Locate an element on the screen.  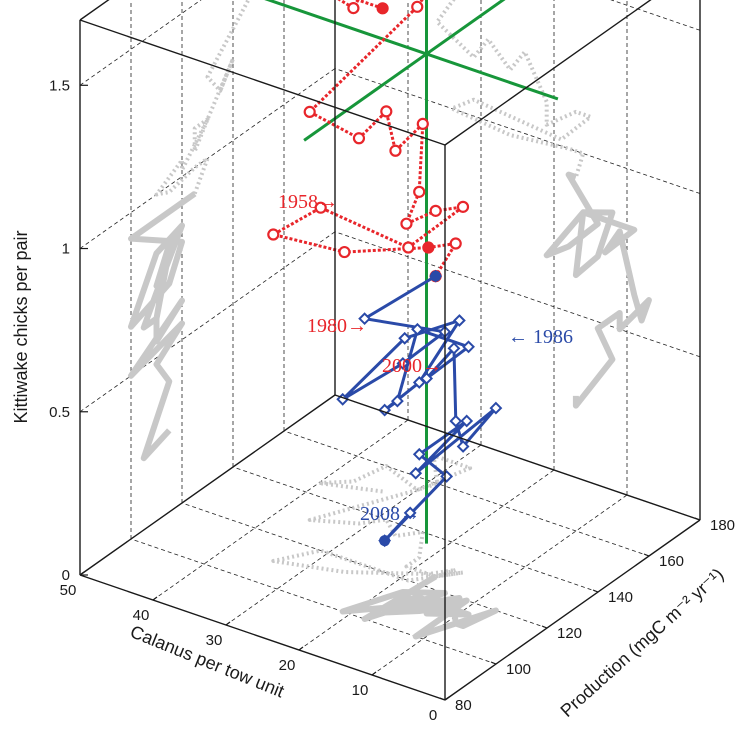
y-tick-label: 120 is located at coordinates (569, 633).